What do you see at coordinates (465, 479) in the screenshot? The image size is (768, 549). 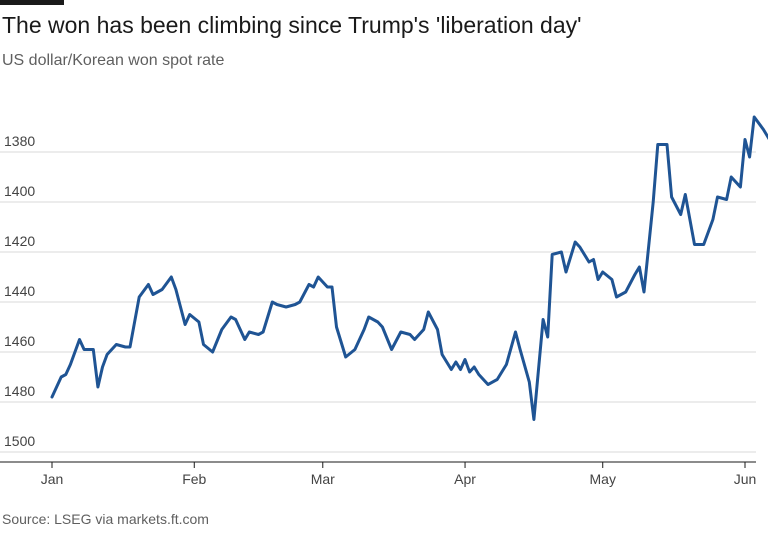 I see `x-tick-label: Apr` at bounding box center [465, 479].